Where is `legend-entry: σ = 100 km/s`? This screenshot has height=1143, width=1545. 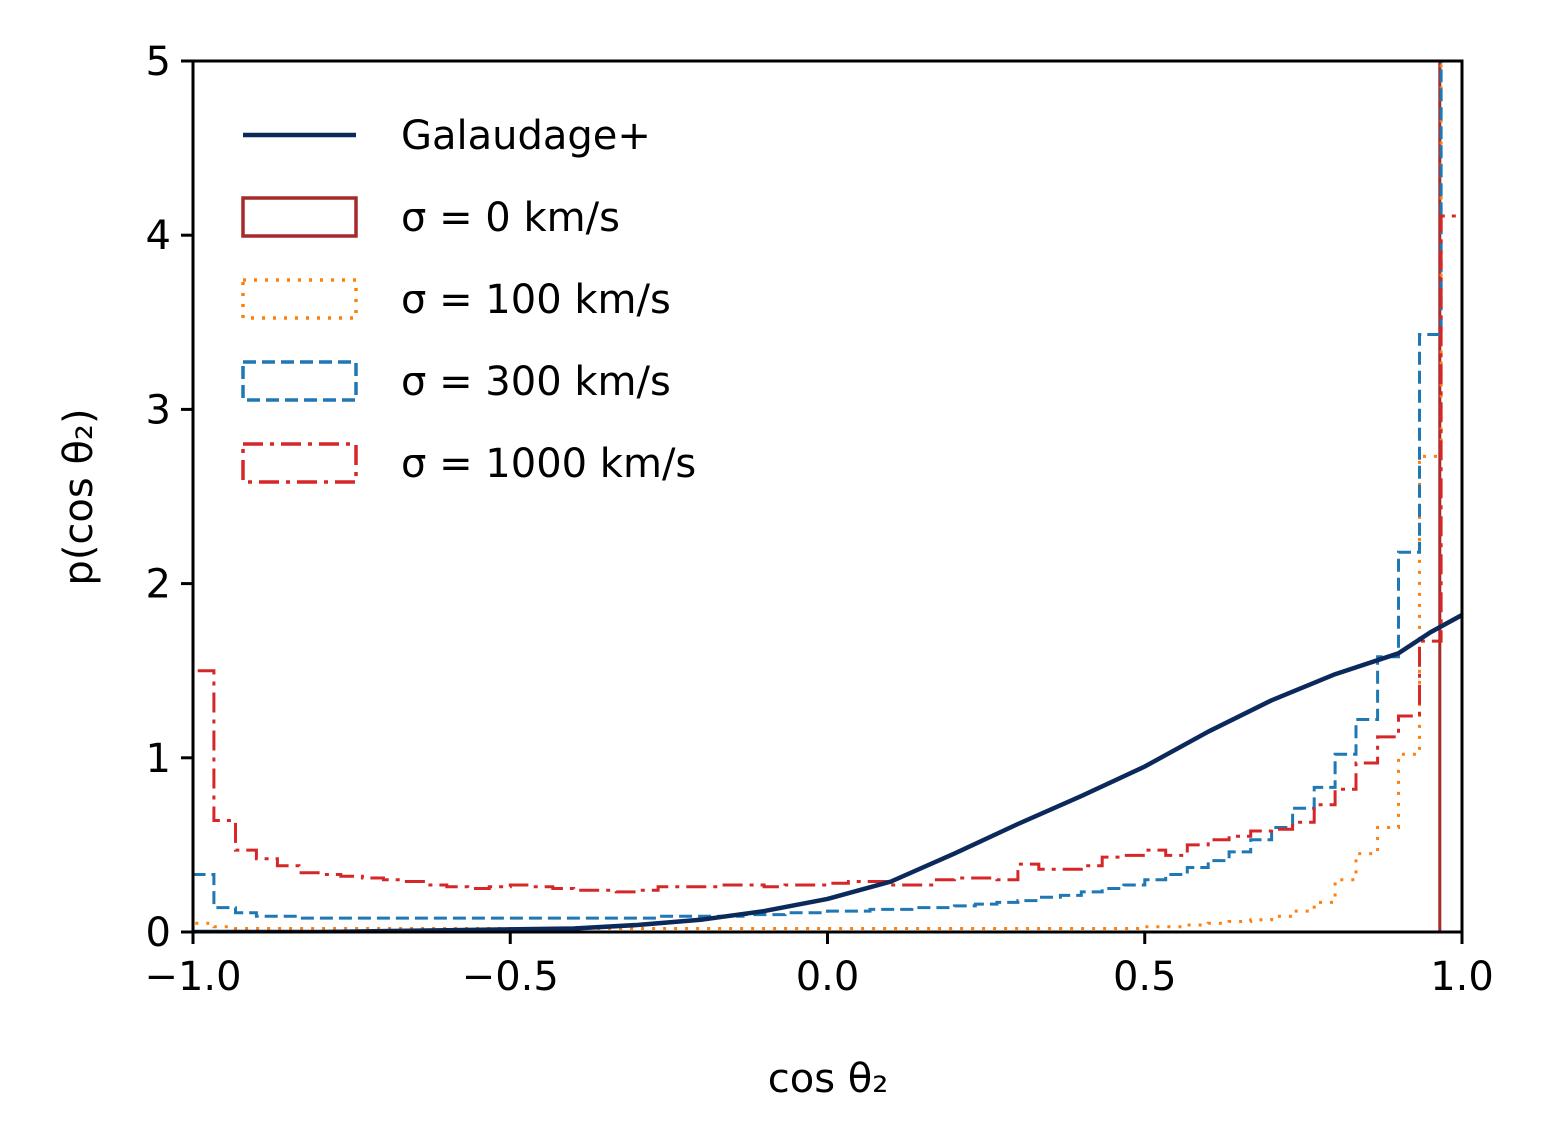 legend-entry: σ = 100 km/s is located at coordinates (456, 300).